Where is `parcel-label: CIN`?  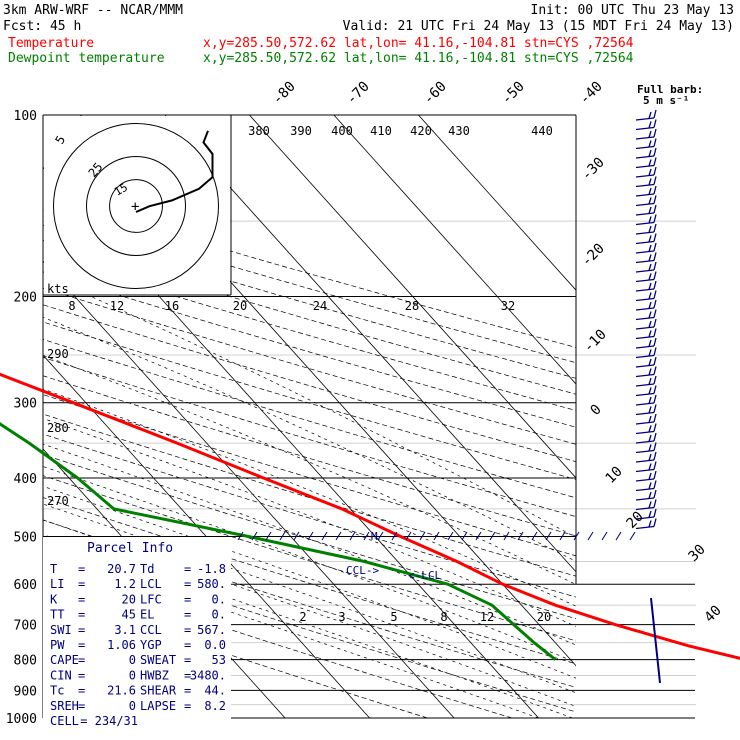 parcel-label: CIN is located at coordinates (61, 675).